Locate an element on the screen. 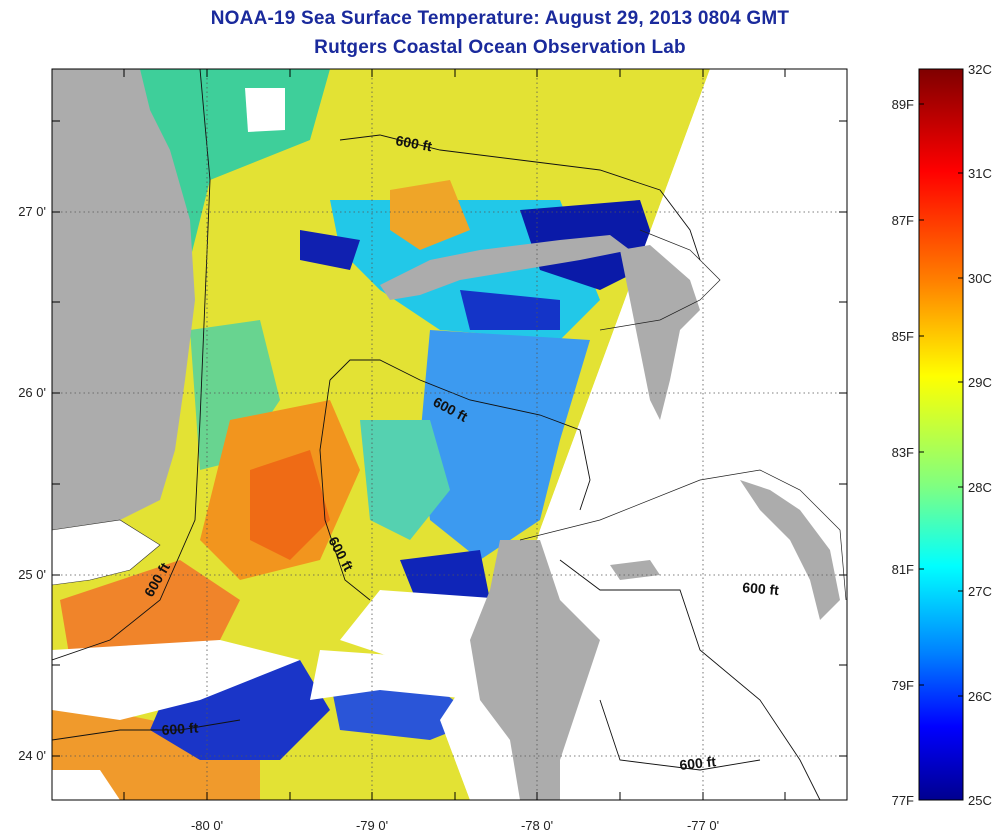  colorbar-label-f: 89F is located at coordinates (903, 104).